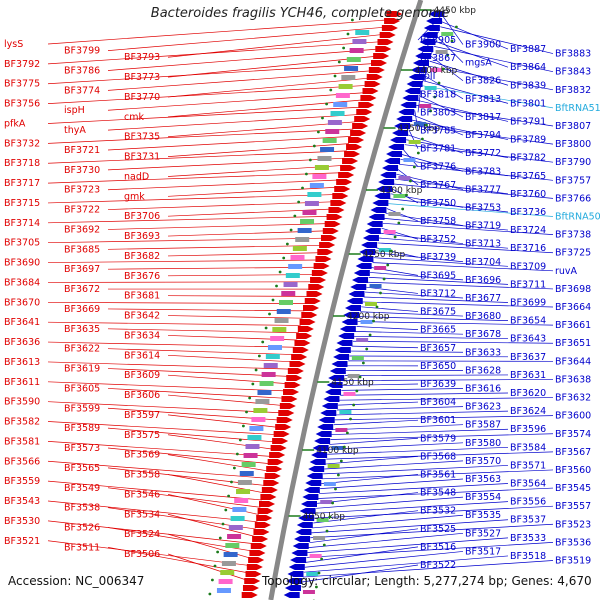 This screenshot has height=600, width=600. Describe the element at coordinates (573, 488) in the screenshot. I see `gene-label-right: BF3545` at that location.